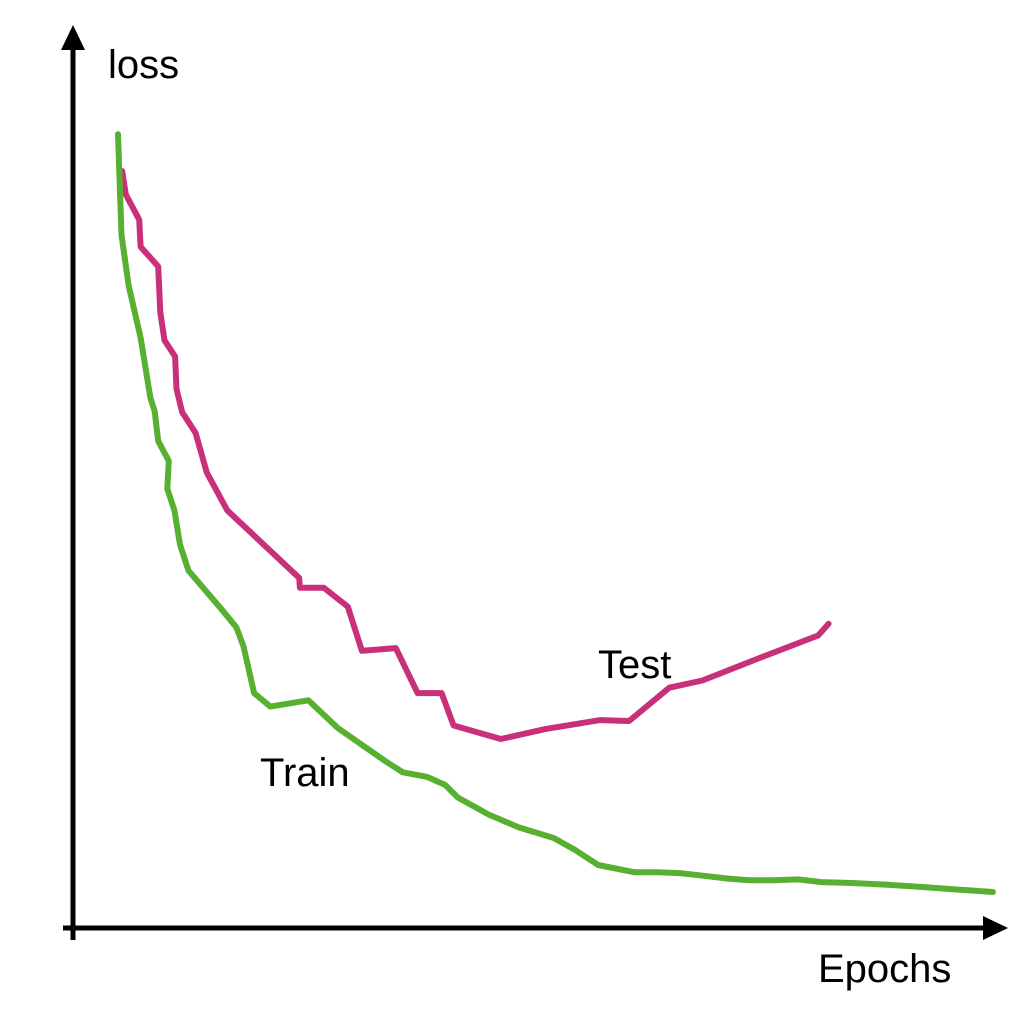 The height and width of the screenshot is (1010, 1034). I want to click on x-axis-arrow-icon, so click(995, 928).